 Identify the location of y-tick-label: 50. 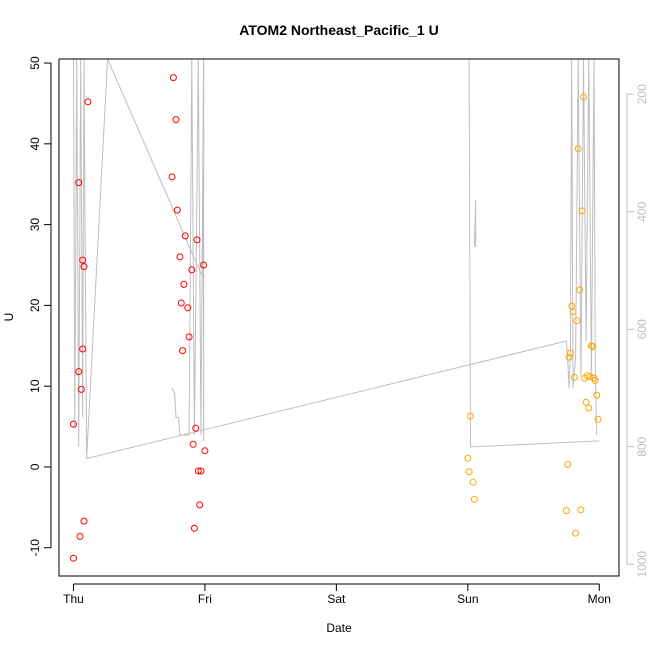
(35, 63).